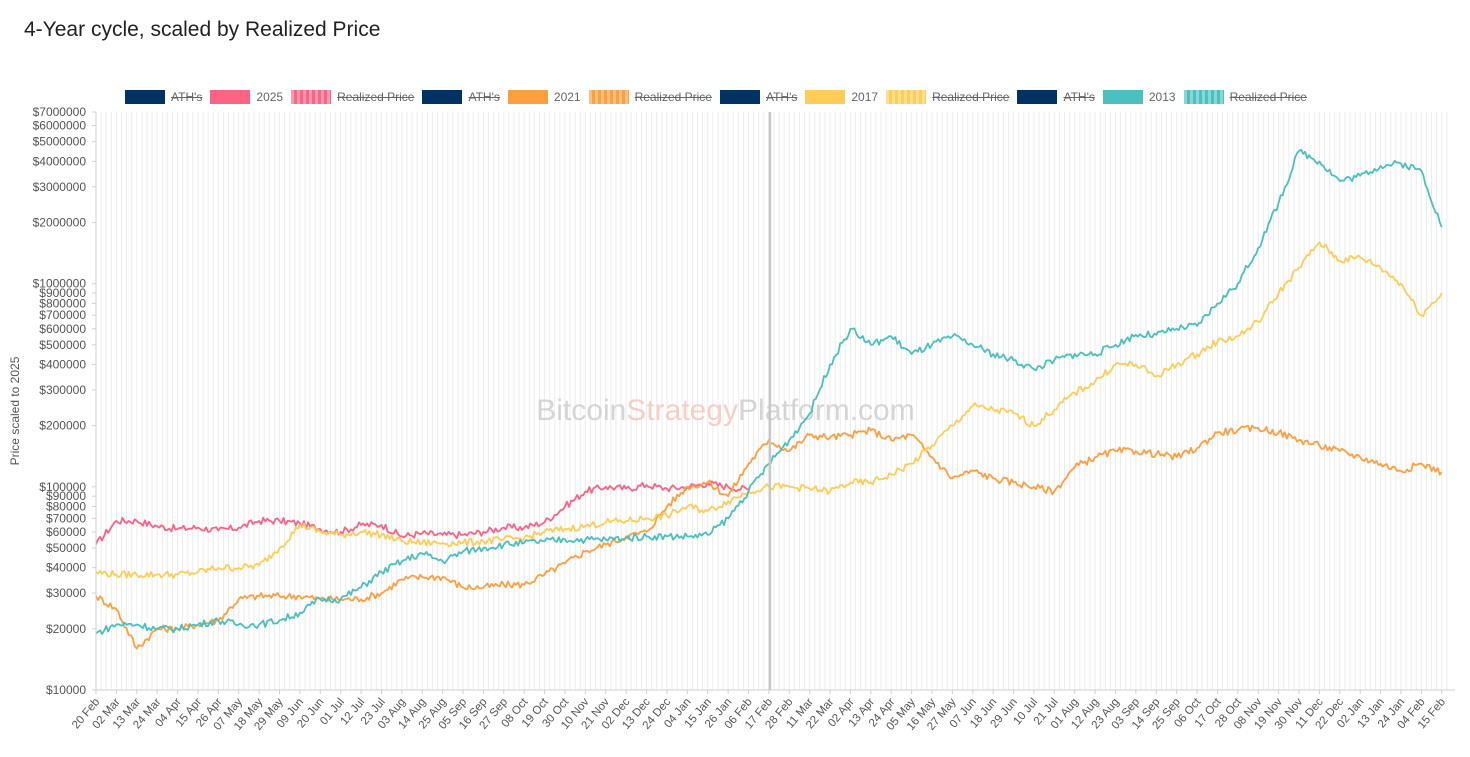  I want to click on legend-item-0: ATH's, so click(163, 97).